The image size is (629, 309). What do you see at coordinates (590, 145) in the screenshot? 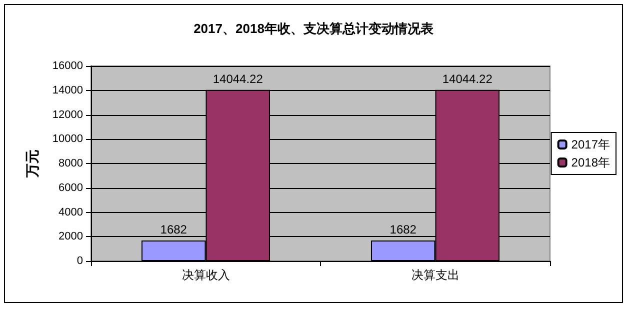
I see `legend-label: 2017年` at bounding box center [590, 145].